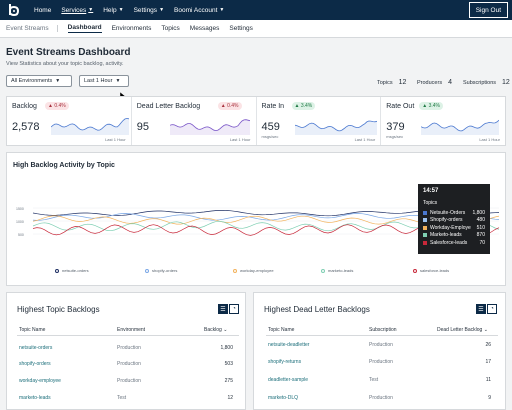  I want to click on tab-dashboard: Dashboard, so click(84, 28).